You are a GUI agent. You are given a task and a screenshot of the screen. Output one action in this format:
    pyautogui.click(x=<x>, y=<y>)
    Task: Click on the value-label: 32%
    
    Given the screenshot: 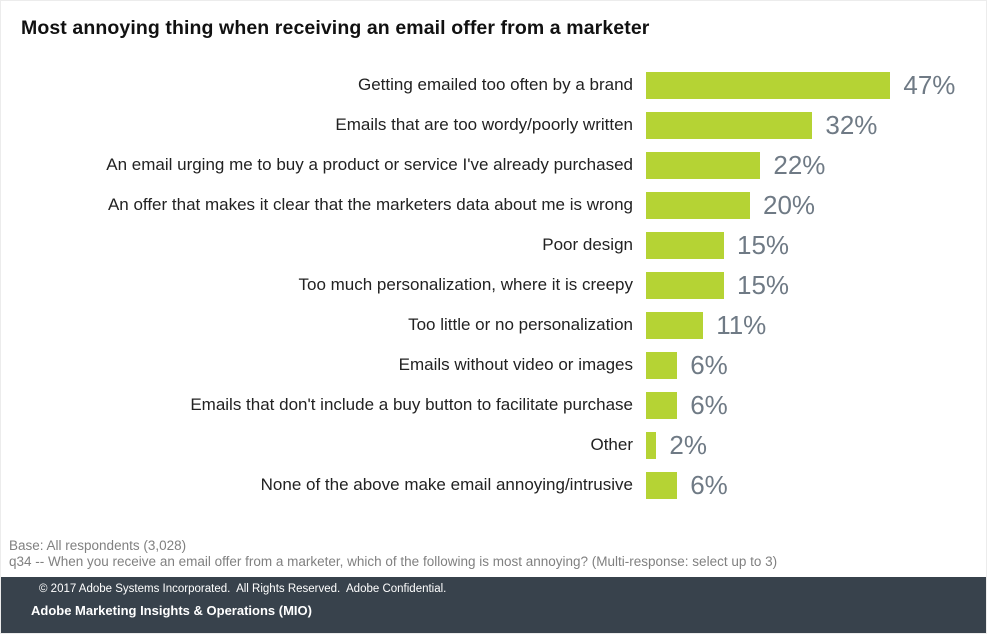 What is the action you would take?
    pyautogui.click(x=851, y=124)
    